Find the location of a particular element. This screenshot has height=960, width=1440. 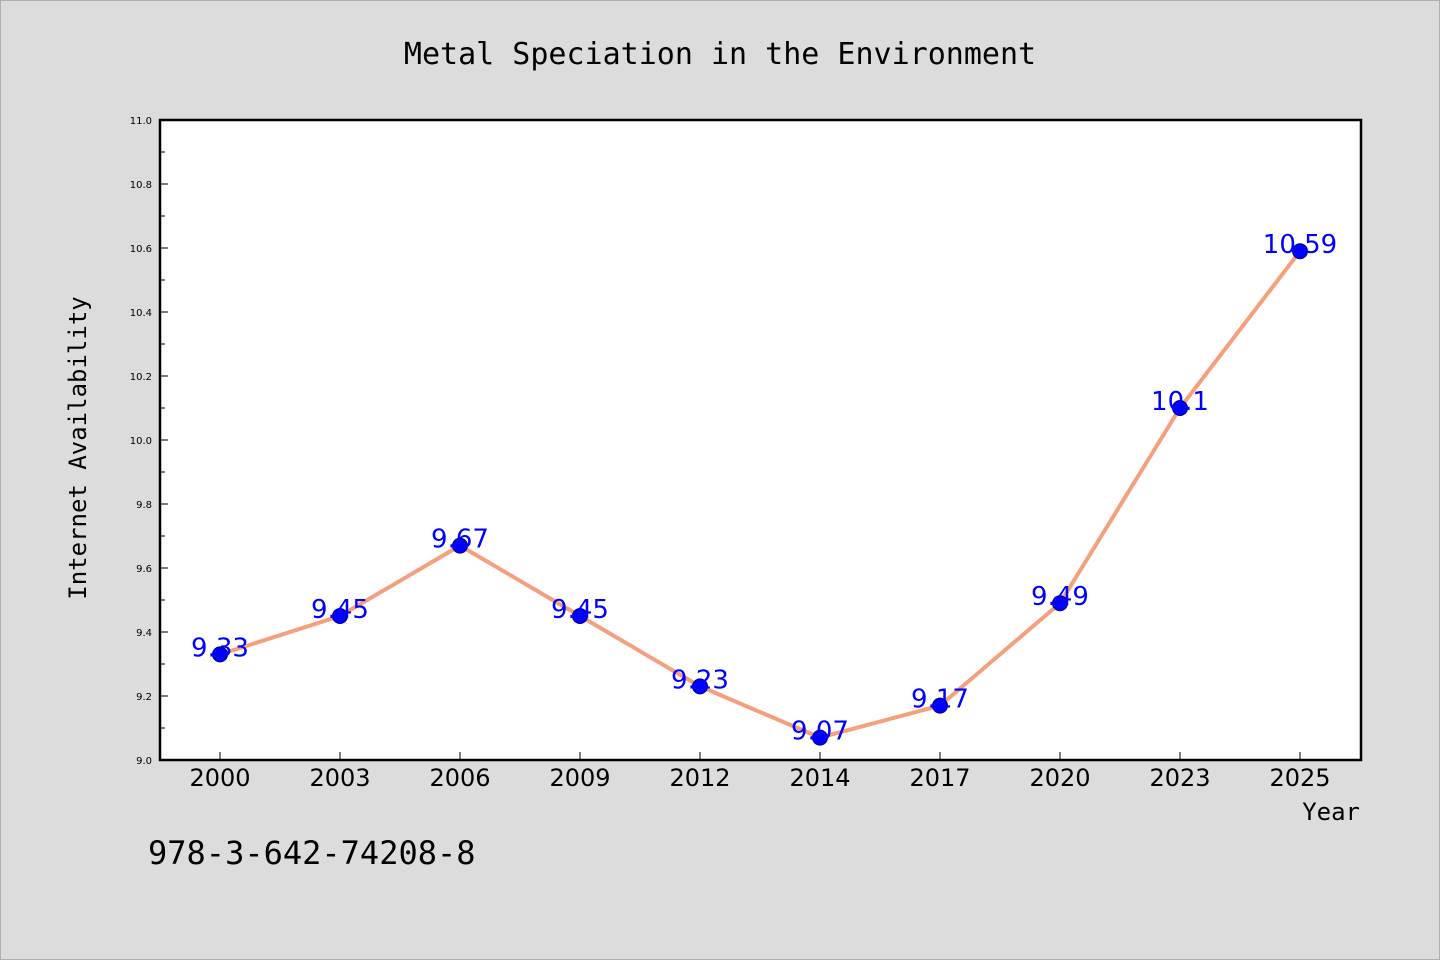

chart-title: Metal Speciation in the Environment is located at coordinates (720, 54).